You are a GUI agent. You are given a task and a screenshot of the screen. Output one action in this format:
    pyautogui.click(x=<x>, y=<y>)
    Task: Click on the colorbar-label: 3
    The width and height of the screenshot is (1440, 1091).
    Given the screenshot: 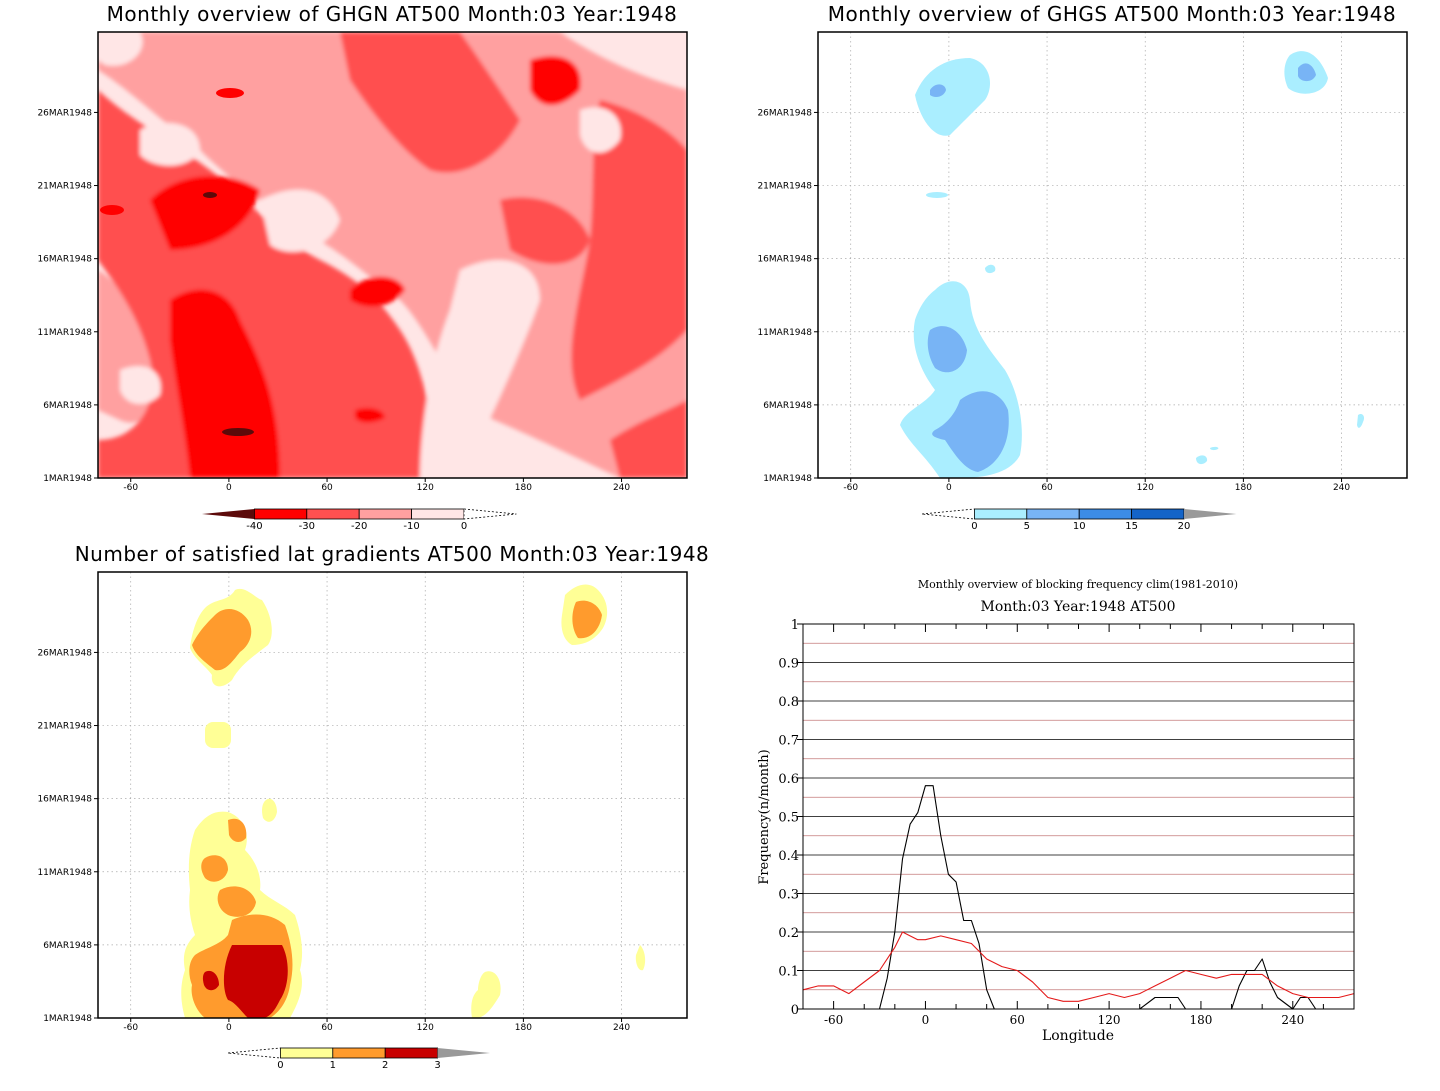 What is the action you would take?
    pyautogui.click(x=437, y=1065)
    